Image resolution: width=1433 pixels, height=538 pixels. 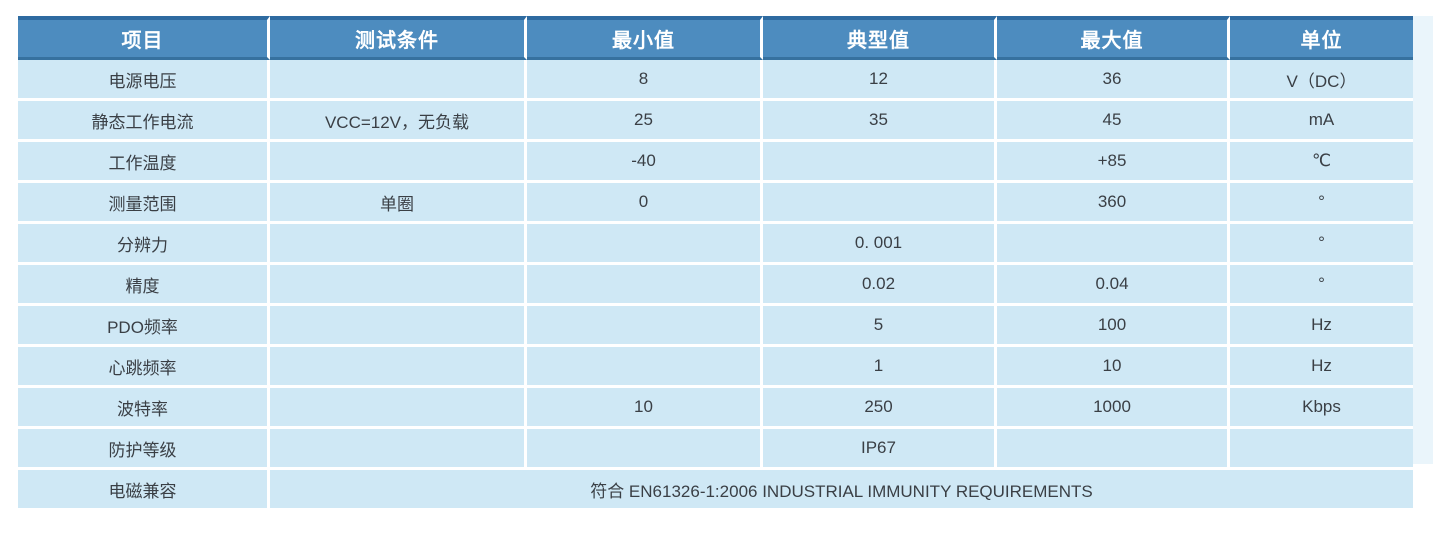 I want to click on cell-typ: 35, so click(x=880, y=121).